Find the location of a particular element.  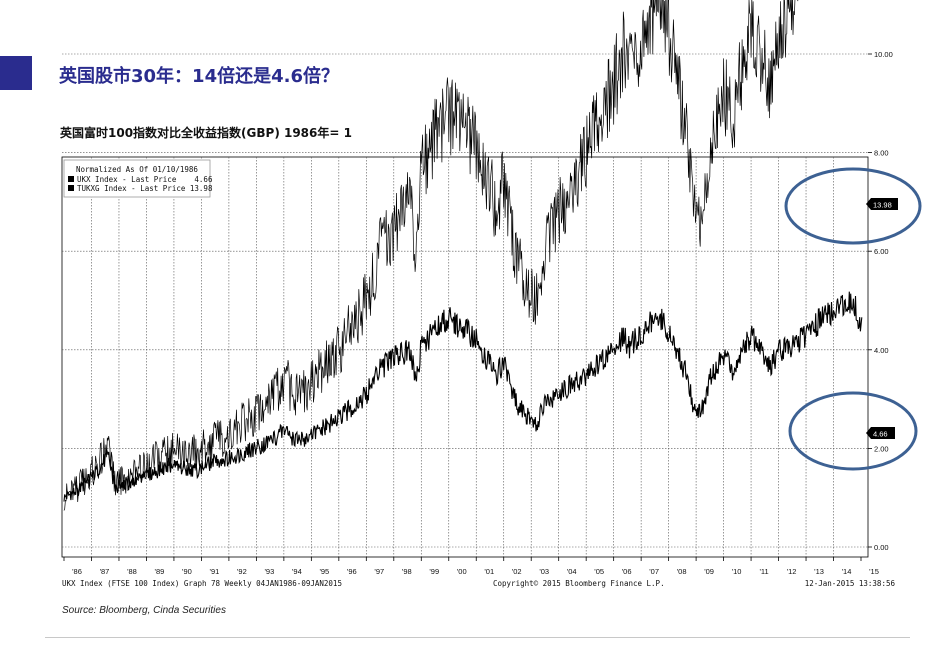

x-tick-label: '13 is located at coordinates (819, 571).